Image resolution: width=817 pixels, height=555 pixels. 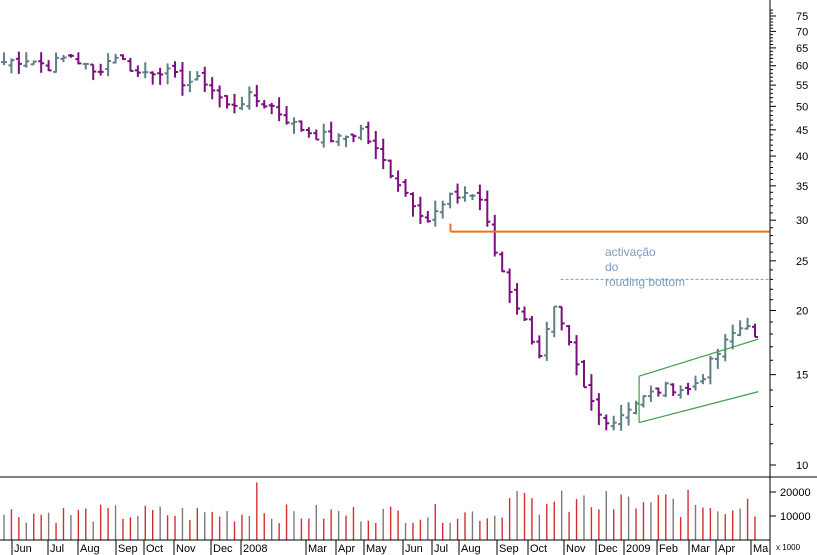 I want to click on price-tick-label: 75, so click(x=802, y=17).